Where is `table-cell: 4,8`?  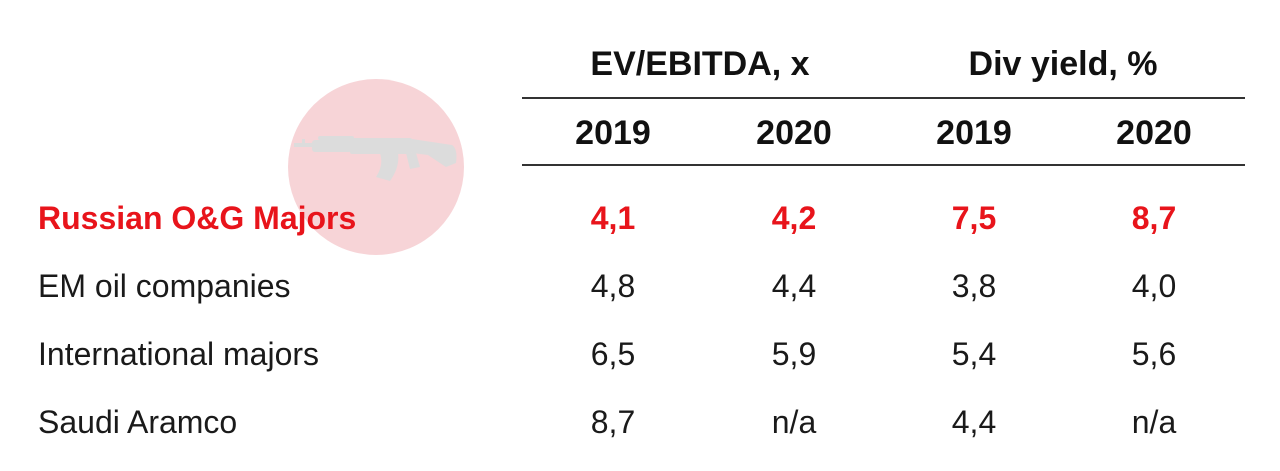
table-cell: 4,8 is located at coordinates (613, 286).